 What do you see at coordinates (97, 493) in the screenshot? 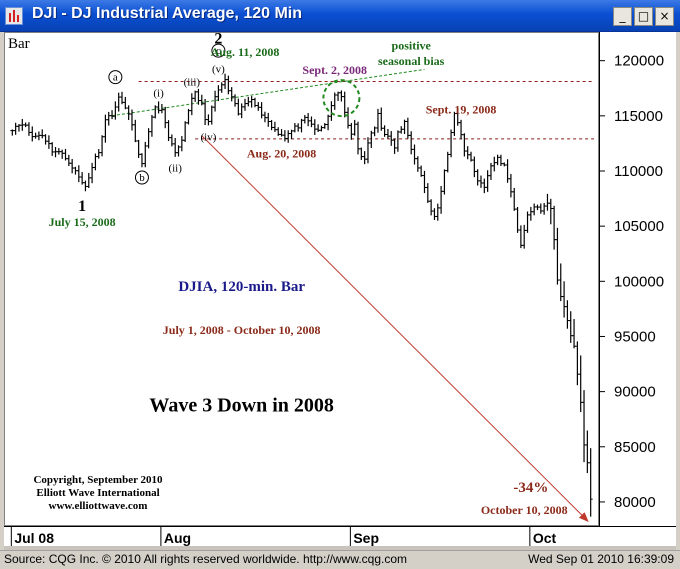
I see `copyright-line: Elliott Wave International` at bounding box center [97, 493].